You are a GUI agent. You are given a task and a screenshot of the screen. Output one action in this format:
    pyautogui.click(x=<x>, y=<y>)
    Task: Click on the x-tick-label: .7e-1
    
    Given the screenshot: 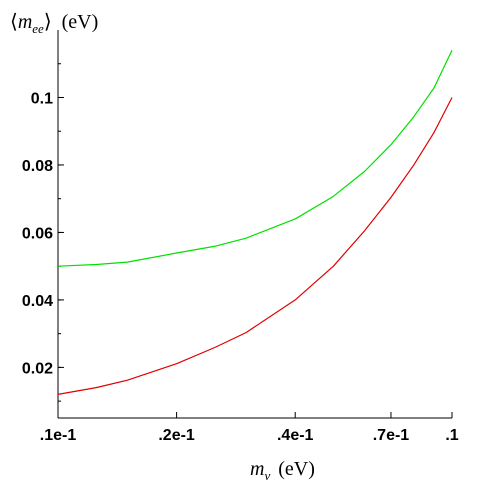 What is the action you would take?
    pyautogui.click(x=391, y=435)
    